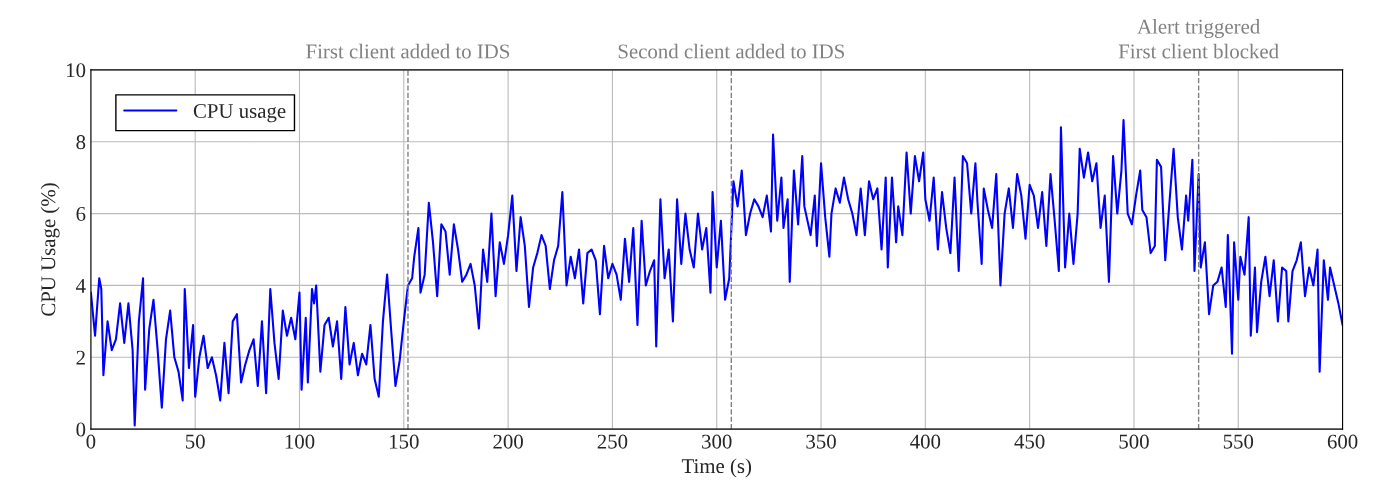  Describe the element at coordinates (91, 441) in the screenshot. I see `x-tick-label: 0` at that location.